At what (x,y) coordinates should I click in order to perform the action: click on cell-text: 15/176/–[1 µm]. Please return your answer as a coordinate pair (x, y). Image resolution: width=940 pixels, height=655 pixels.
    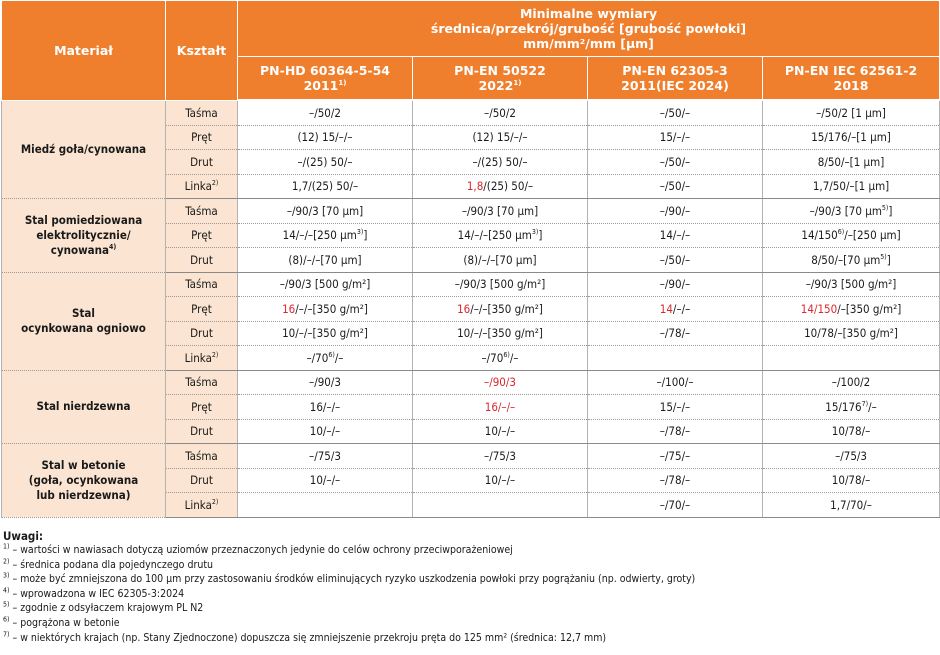
    Looking at the image, I should click on (851, 137).